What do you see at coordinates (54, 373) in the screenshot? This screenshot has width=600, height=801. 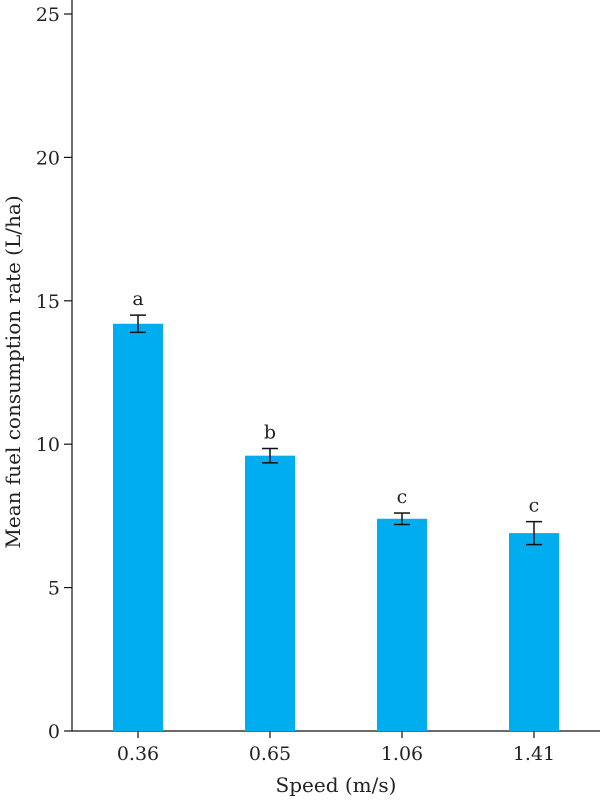 I see `y-ticks: 0 5 10 15 20 25` at bounding box center [54, 373].